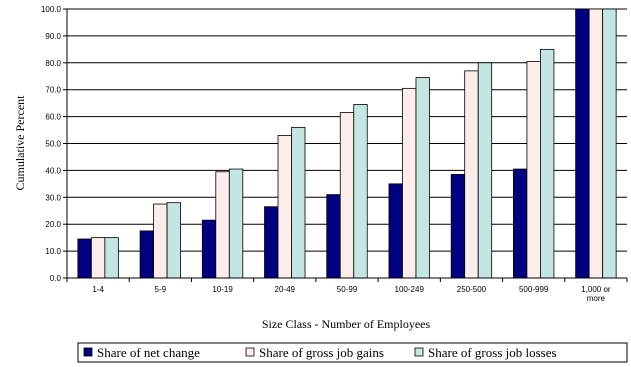  I want to click on x-tick-label: 5-9, so click(161, 289).